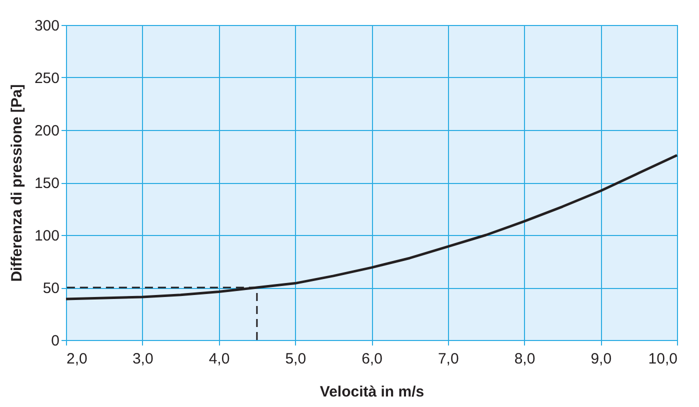 The image size is (699, 407). I want to click on x-tick-label: 5,0, so click(295, 359).